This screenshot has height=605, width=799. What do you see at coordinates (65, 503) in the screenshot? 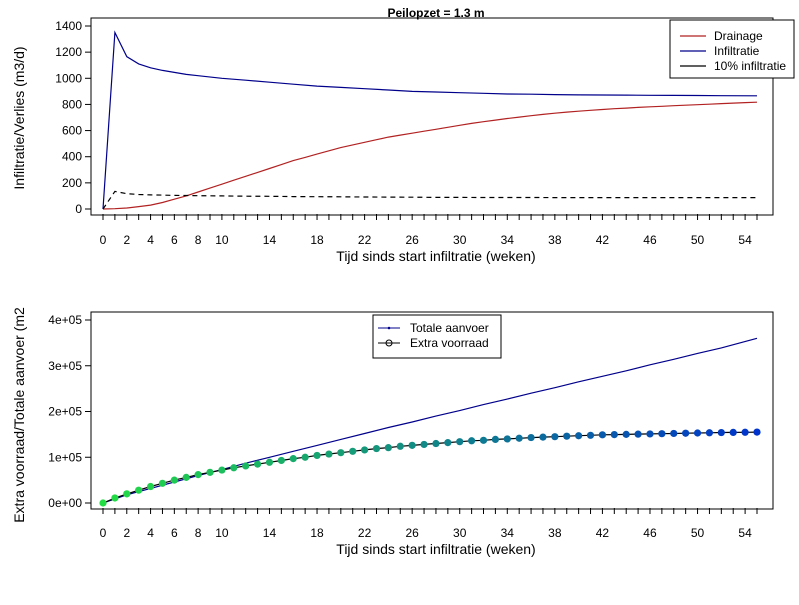
I see `chart2-y-tick-label: 0e+00` at bounding box center [65, 503].